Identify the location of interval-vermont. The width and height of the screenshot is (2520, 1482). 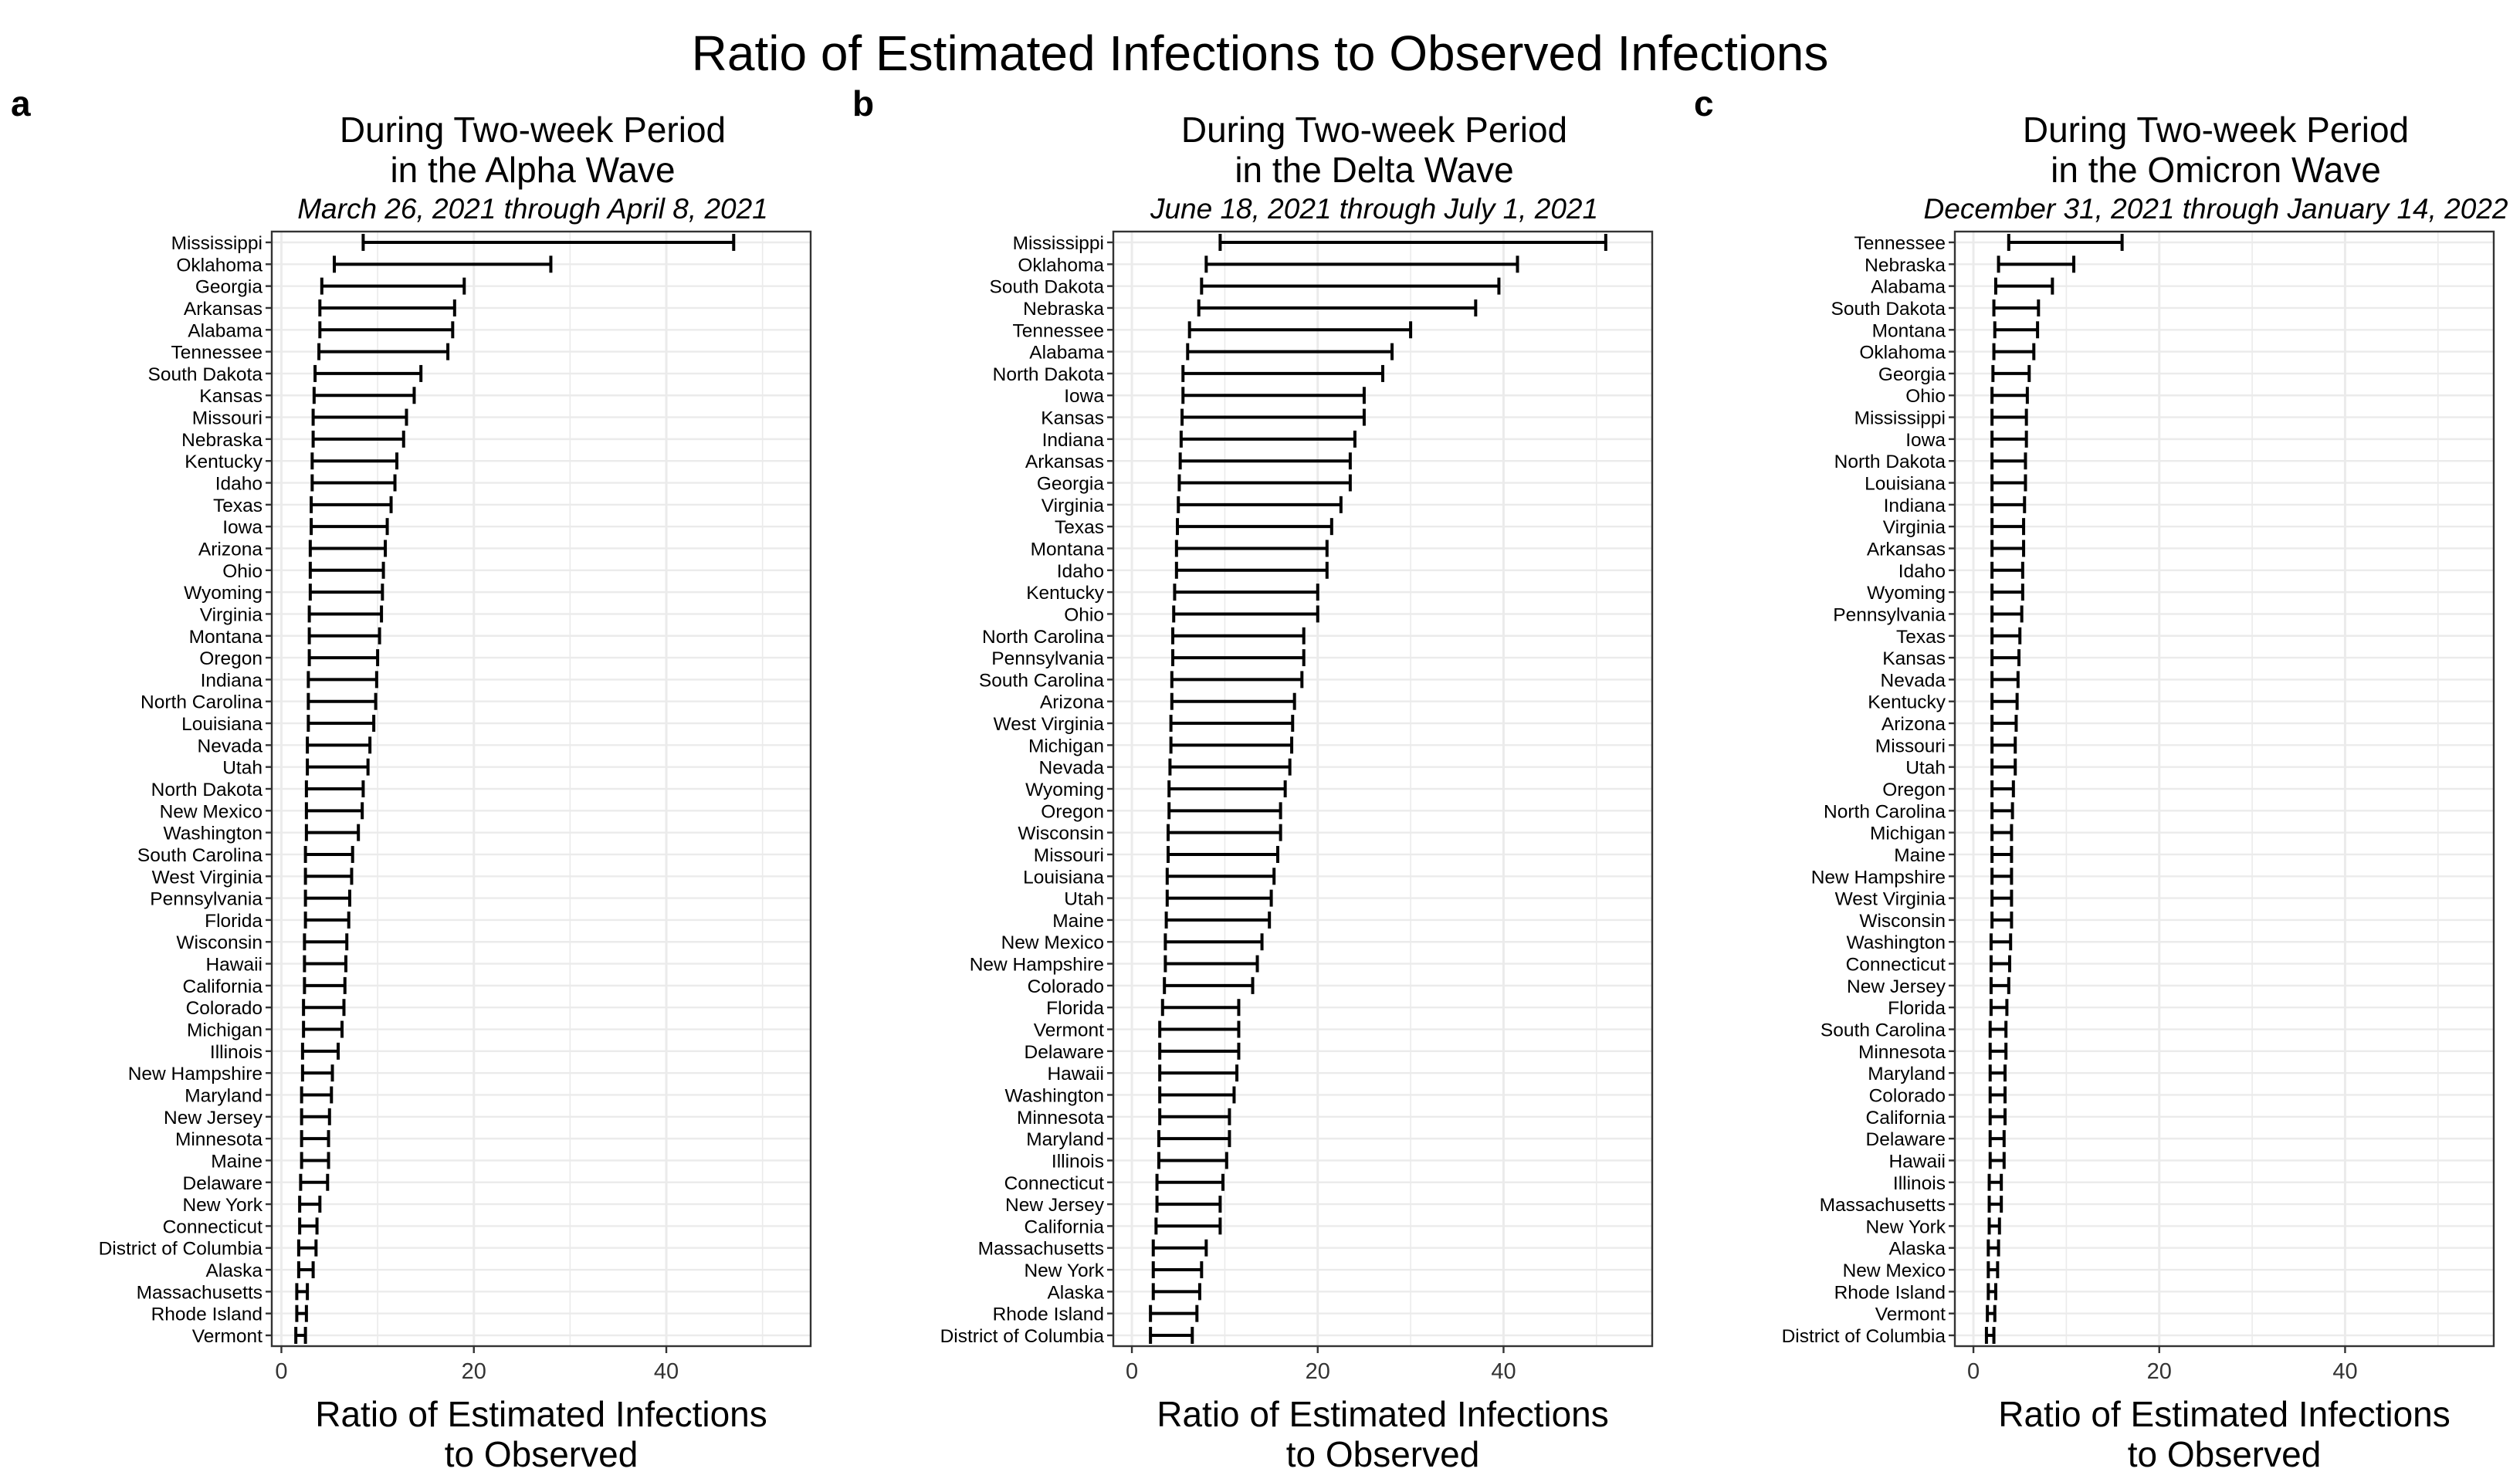
(300, 1335).